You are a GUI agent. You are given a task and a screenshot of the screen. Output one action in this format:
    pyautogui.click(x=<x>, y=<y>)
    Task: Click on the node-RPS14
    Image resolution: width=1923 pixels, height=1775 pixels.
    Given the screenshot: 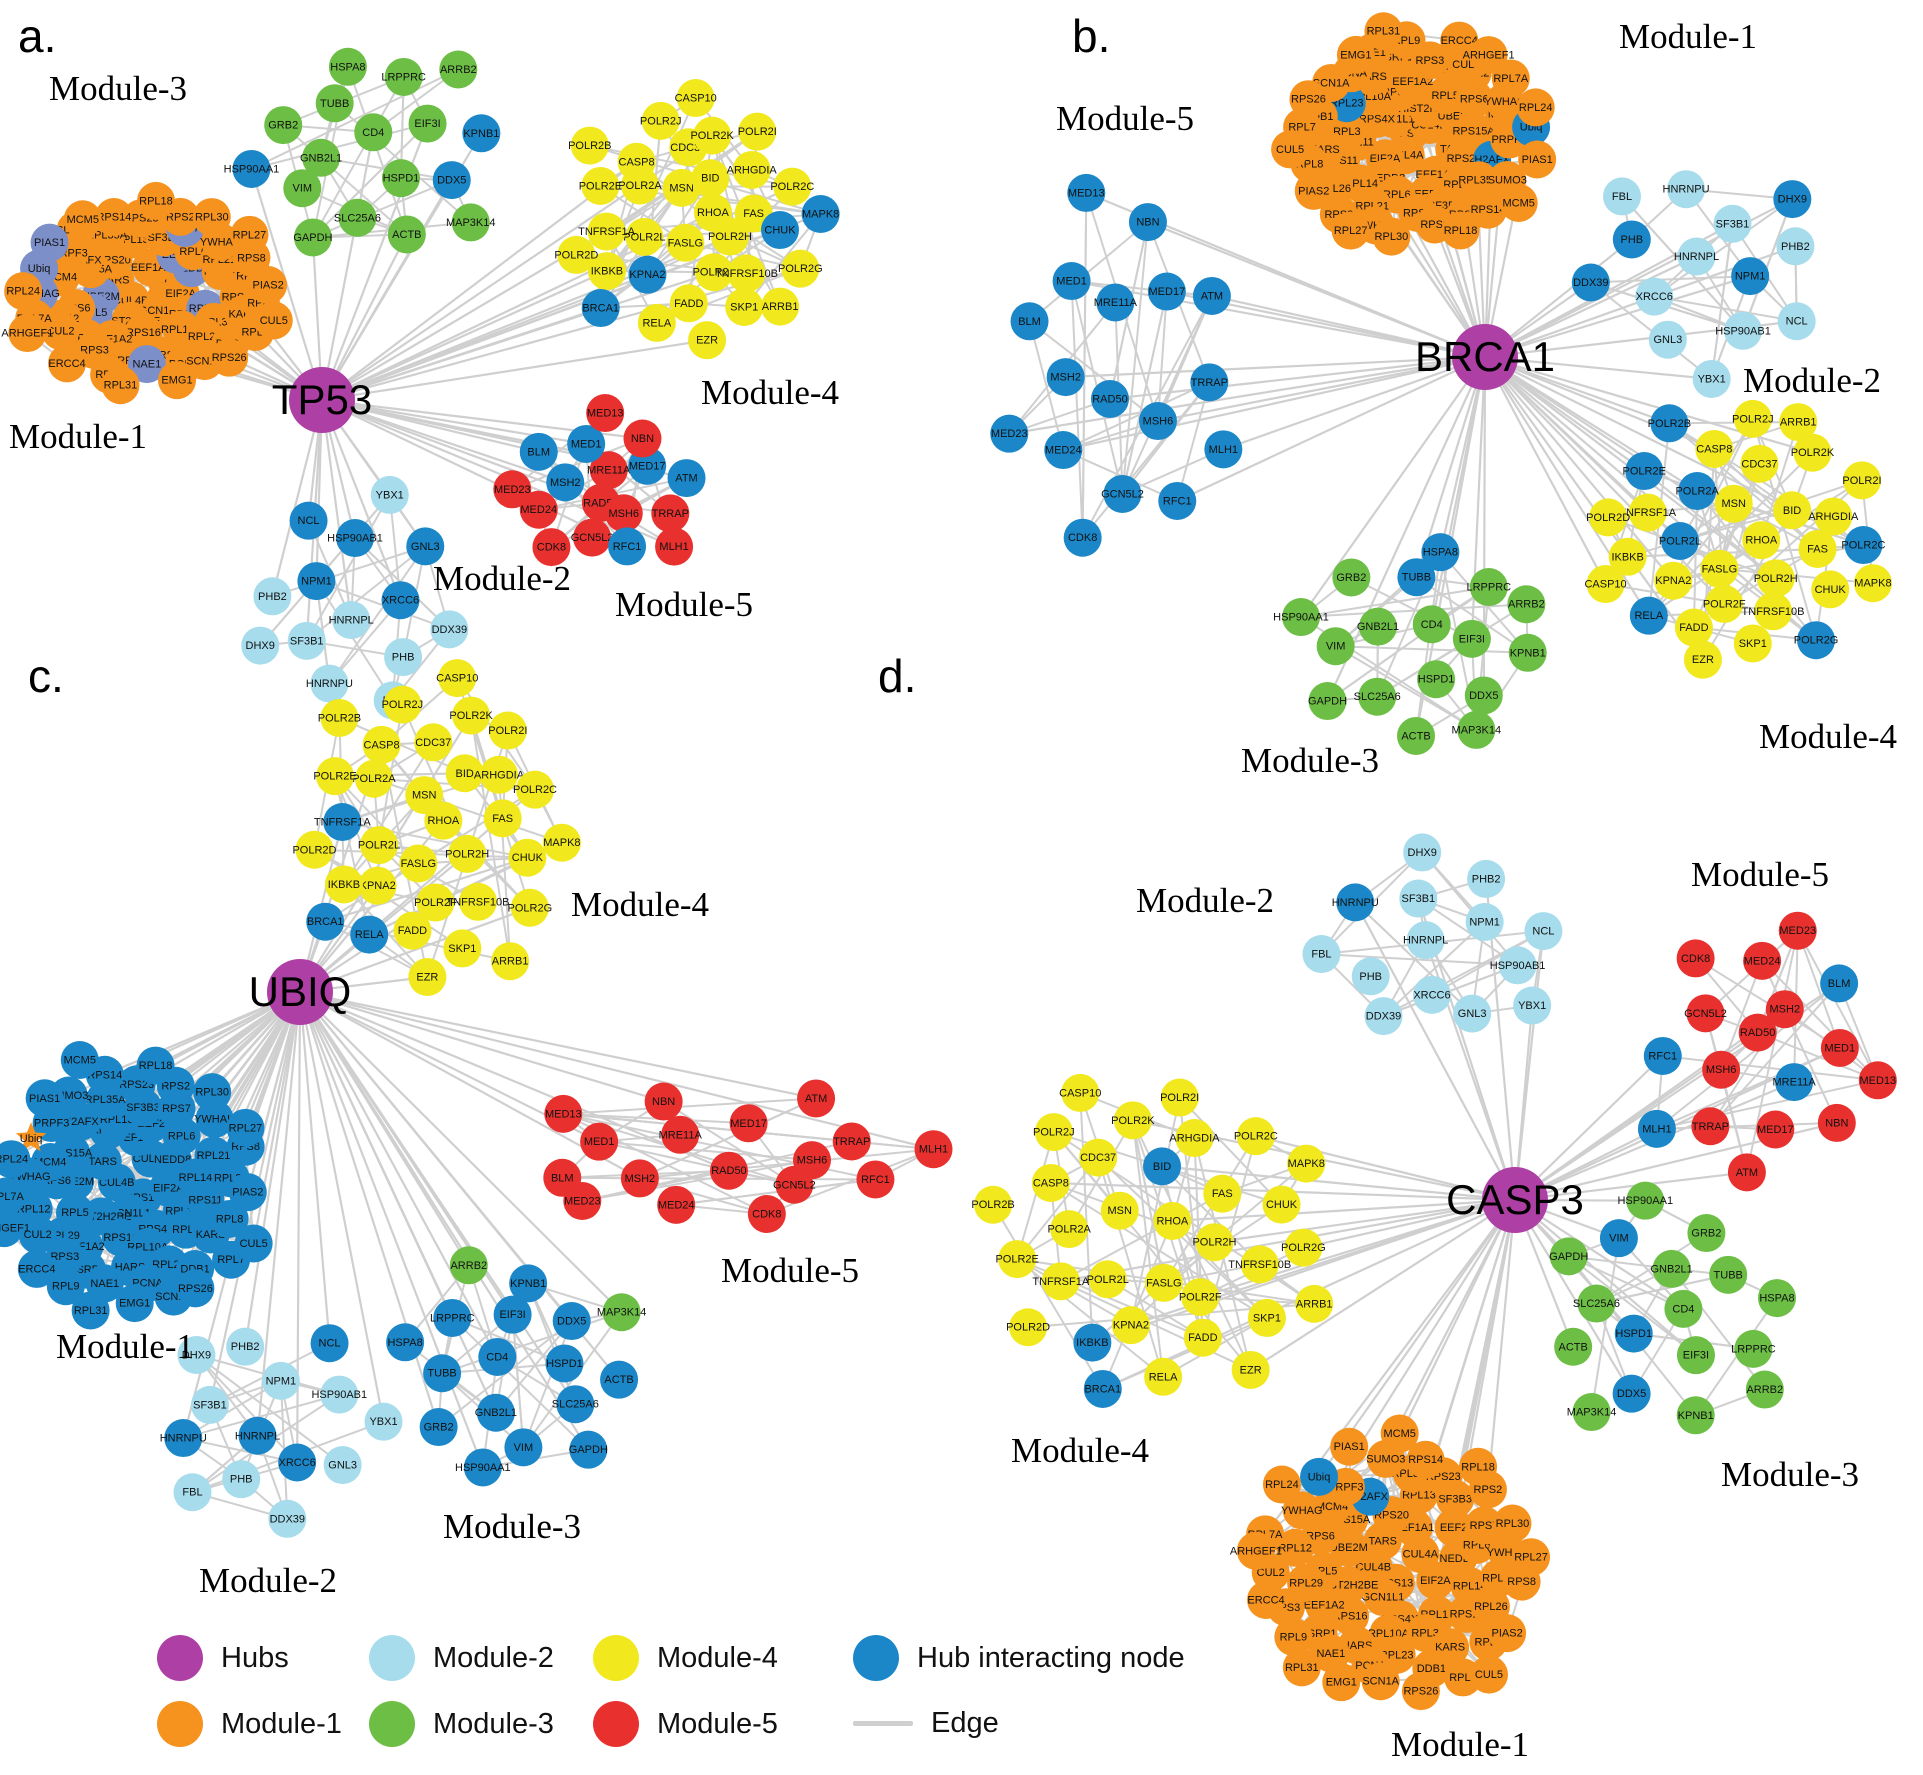 What is the action you would take?
    pyautogui.click(x=113, y=217)
    